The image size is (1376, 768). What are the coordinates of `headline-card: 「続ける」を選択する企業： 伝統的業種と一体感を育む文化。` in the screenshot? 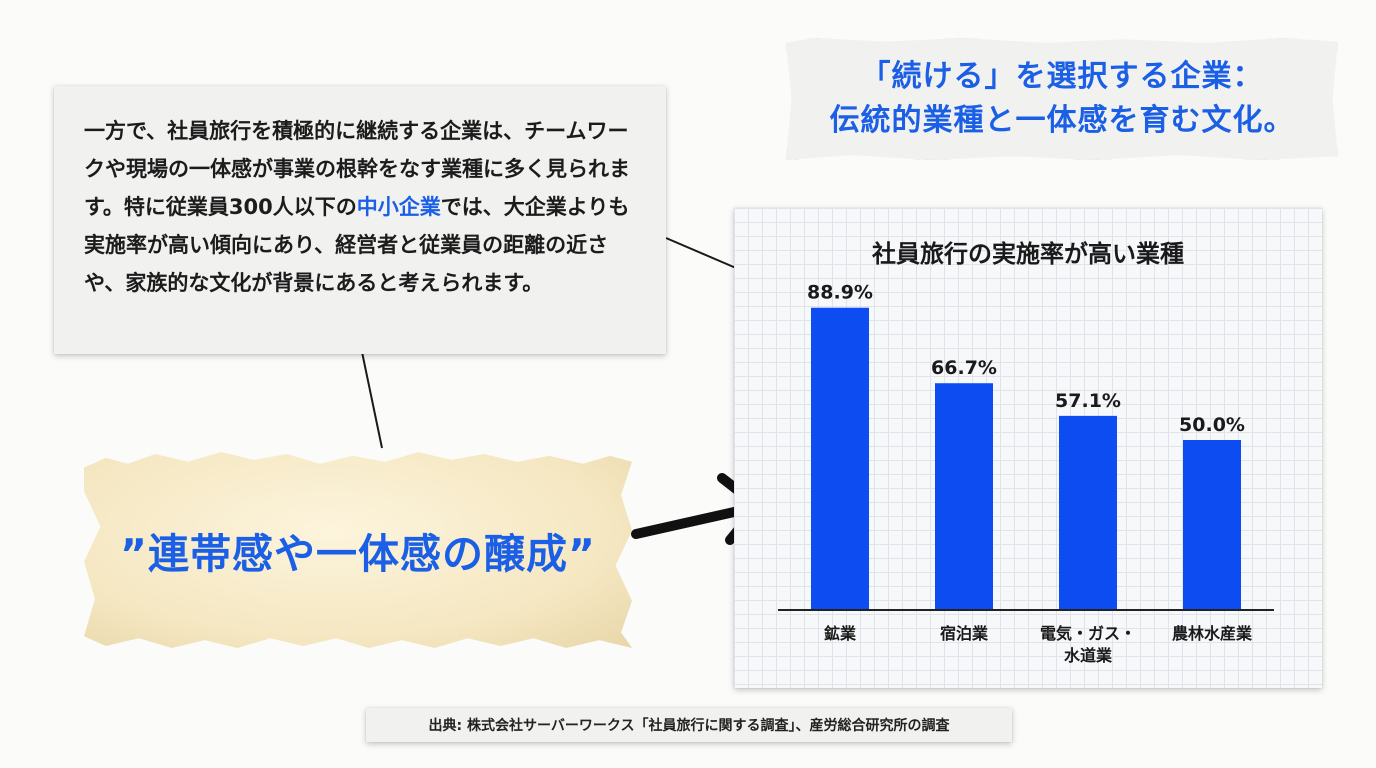 It's located at (1062, 99).